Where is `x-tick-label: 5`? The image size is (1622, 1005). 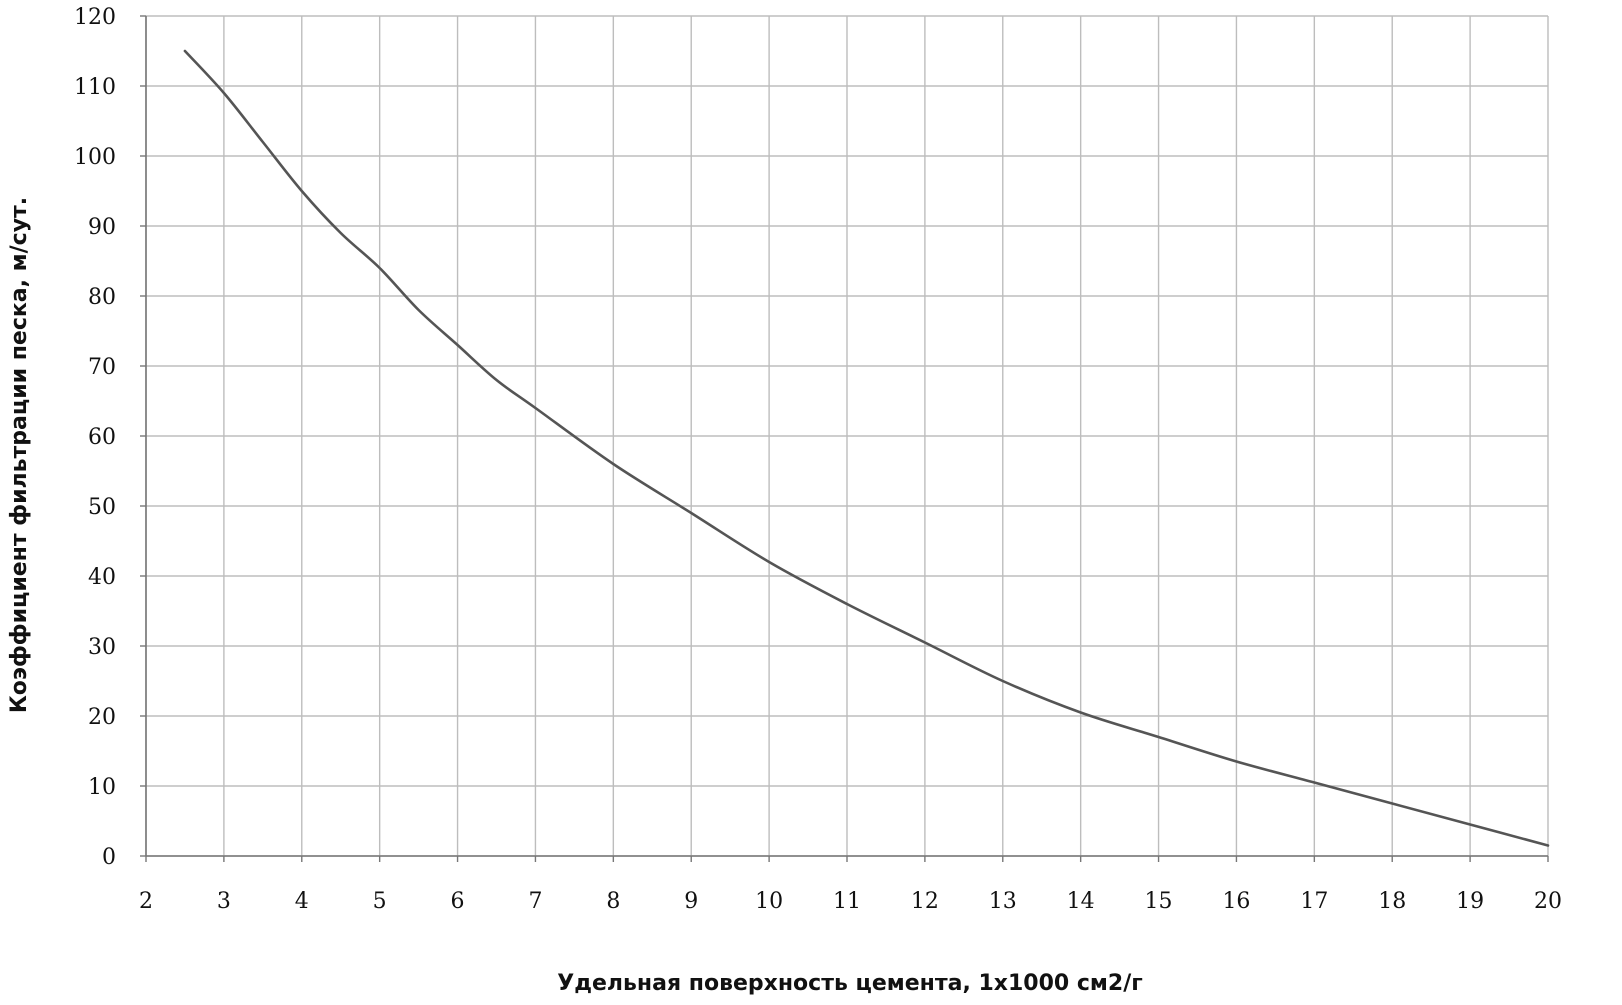
x-tick-label: 5 is located at coordinates (380, 901).